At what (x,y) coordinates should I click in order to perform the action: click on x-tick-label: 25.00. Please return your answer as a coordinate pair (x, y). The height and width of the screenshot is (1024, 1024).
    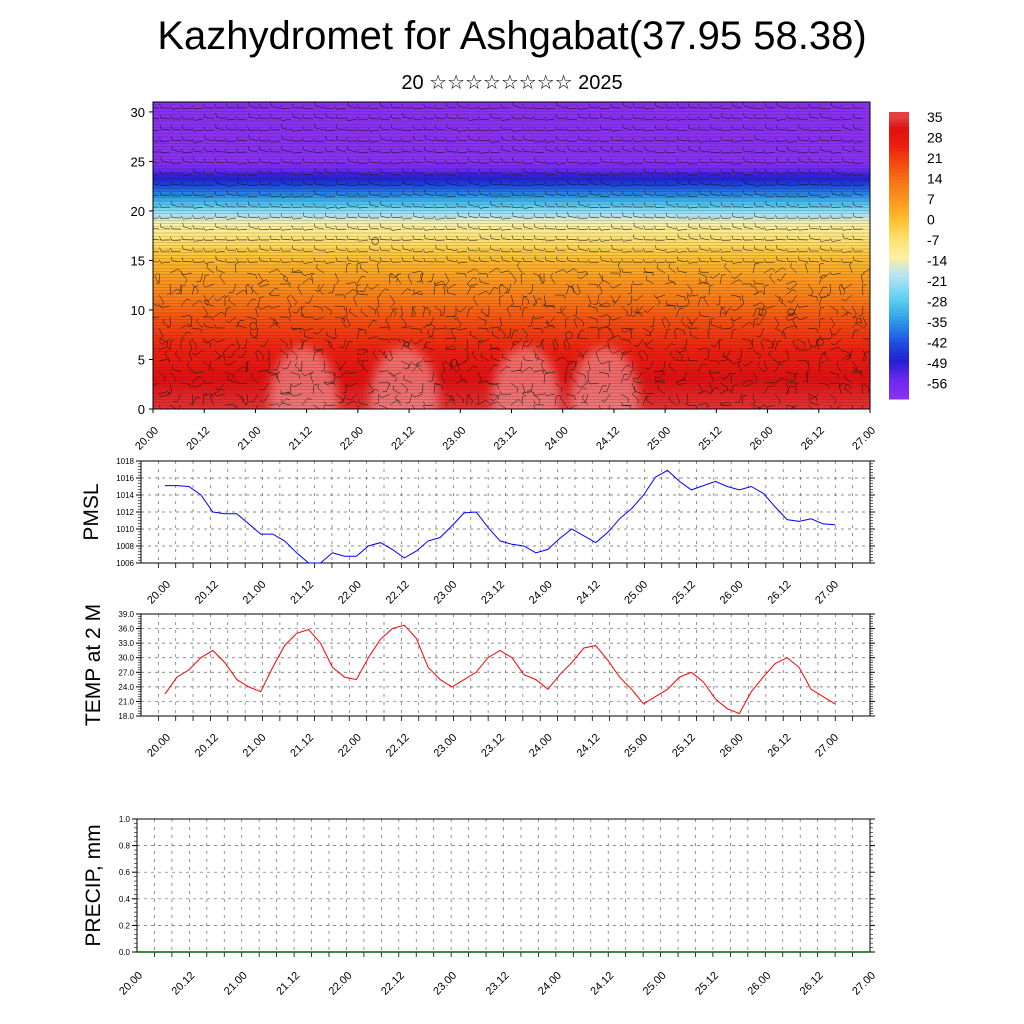
    Looking at the image, I should click on (655, 984).